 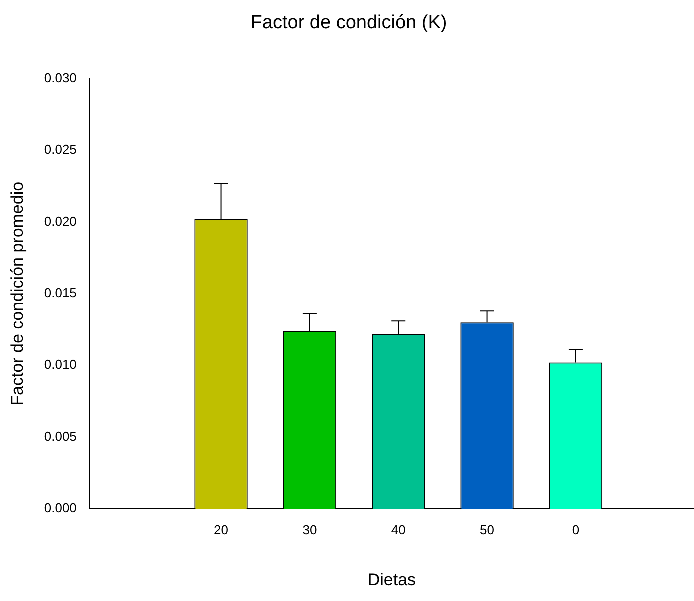 I want to click on x-tick-label: 50, so click(x=487, y=530).